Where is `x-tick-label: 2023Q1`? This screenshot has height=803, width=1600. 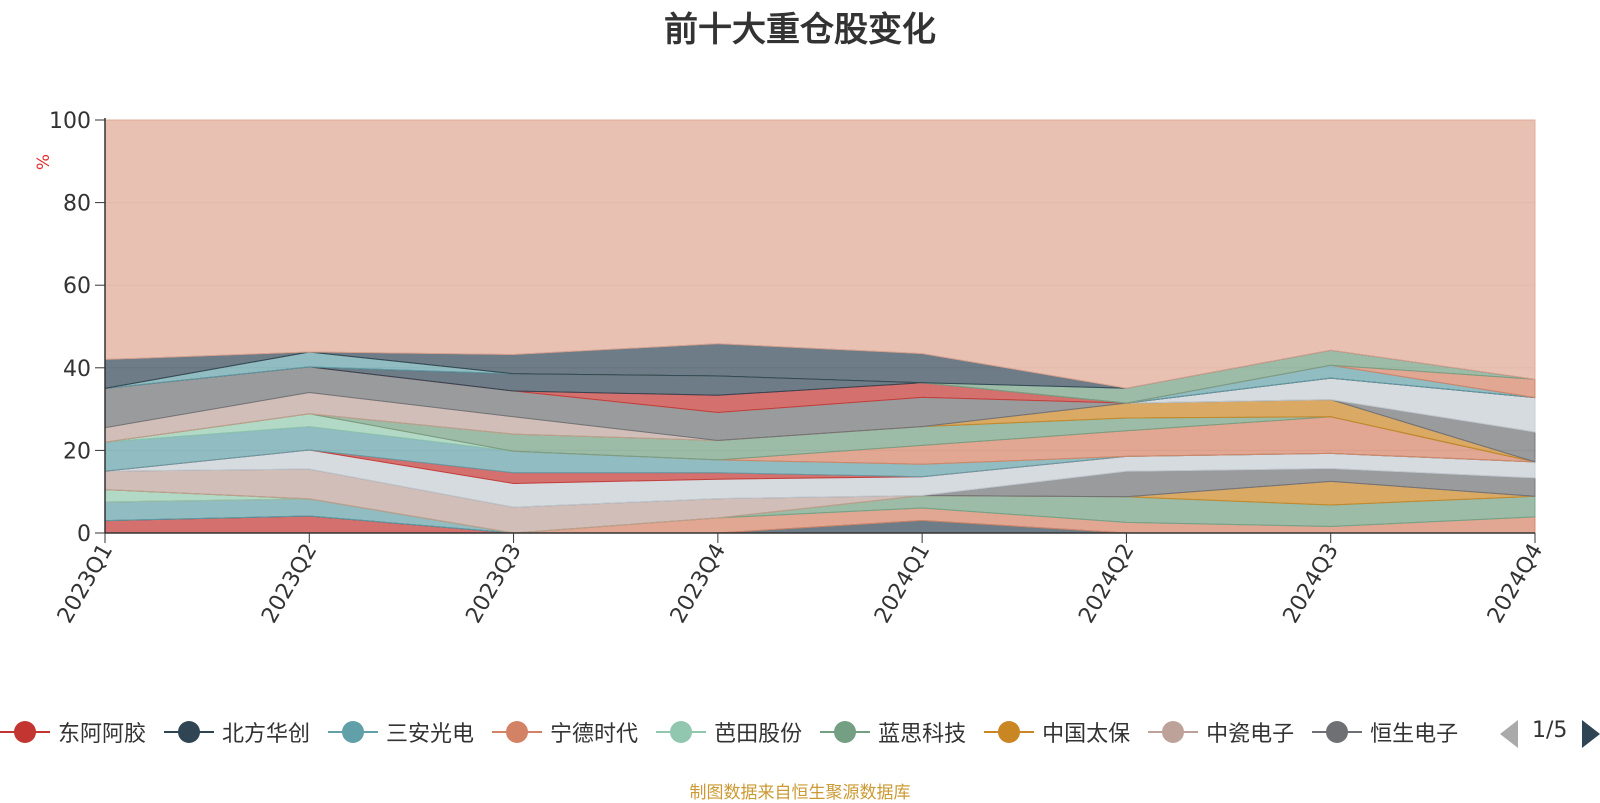
x-tick-label: 2023Q1 is located at coordinates (85, 584).